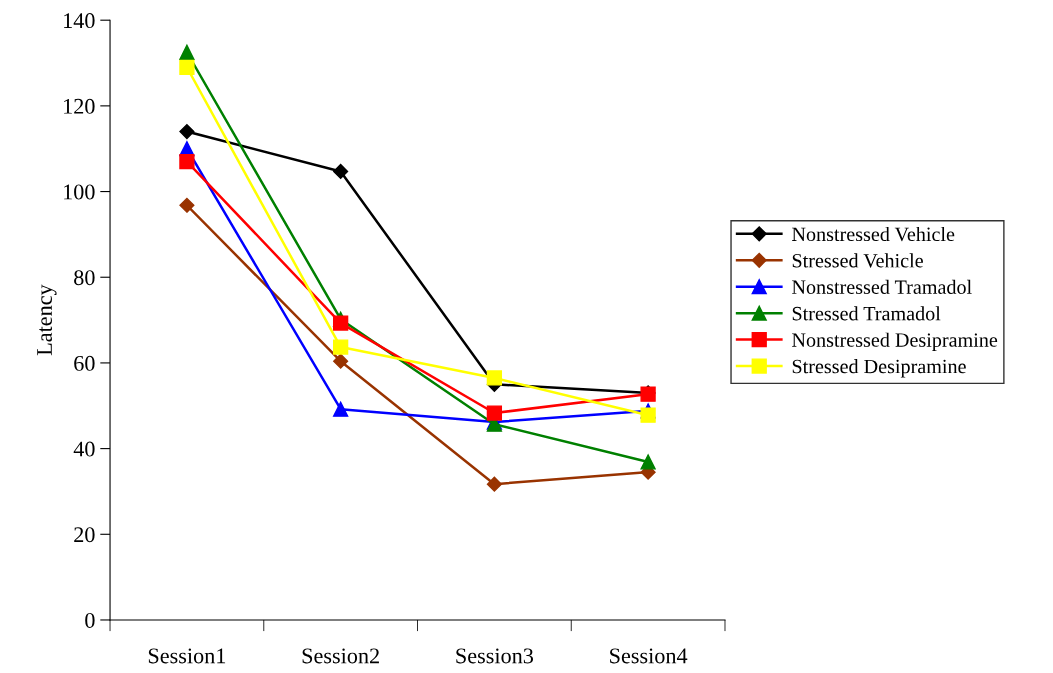  Describe the element at coordinates (90, 620) in the screenshot. I see `y-tick-label: 0` at that location.